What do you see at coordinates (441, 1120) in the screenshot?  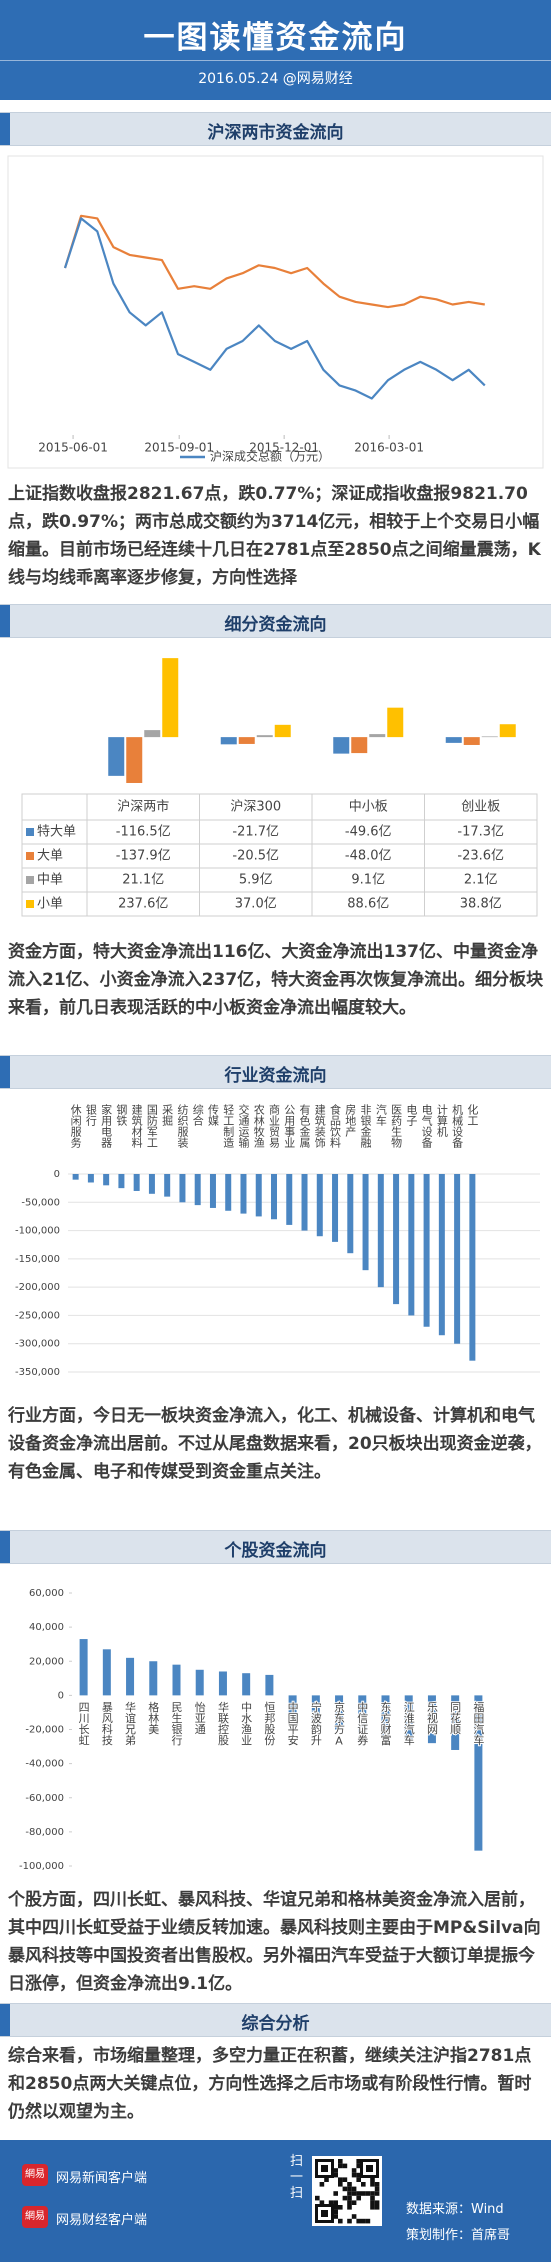 I see `category-label: 计算机` at bounding box center [441, 1120].